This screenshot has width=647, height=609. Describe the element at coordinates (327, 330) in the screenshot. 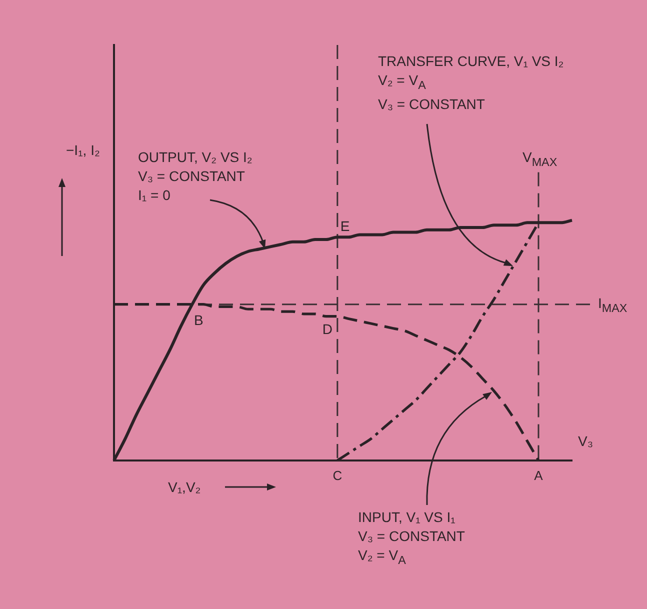

I see `annotation: D` at that location.